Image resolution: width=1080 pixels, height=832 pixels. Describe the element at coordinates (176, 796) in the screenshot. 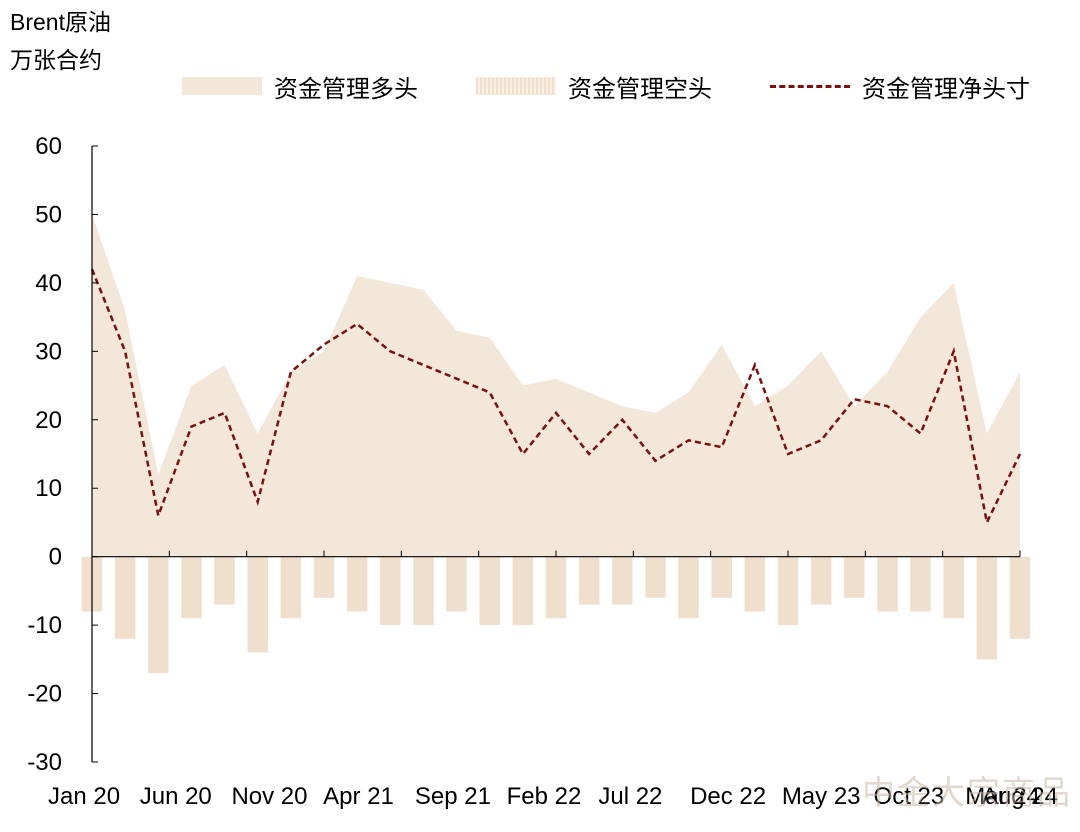

I see `x-tick-label: Jun 20` at that location.